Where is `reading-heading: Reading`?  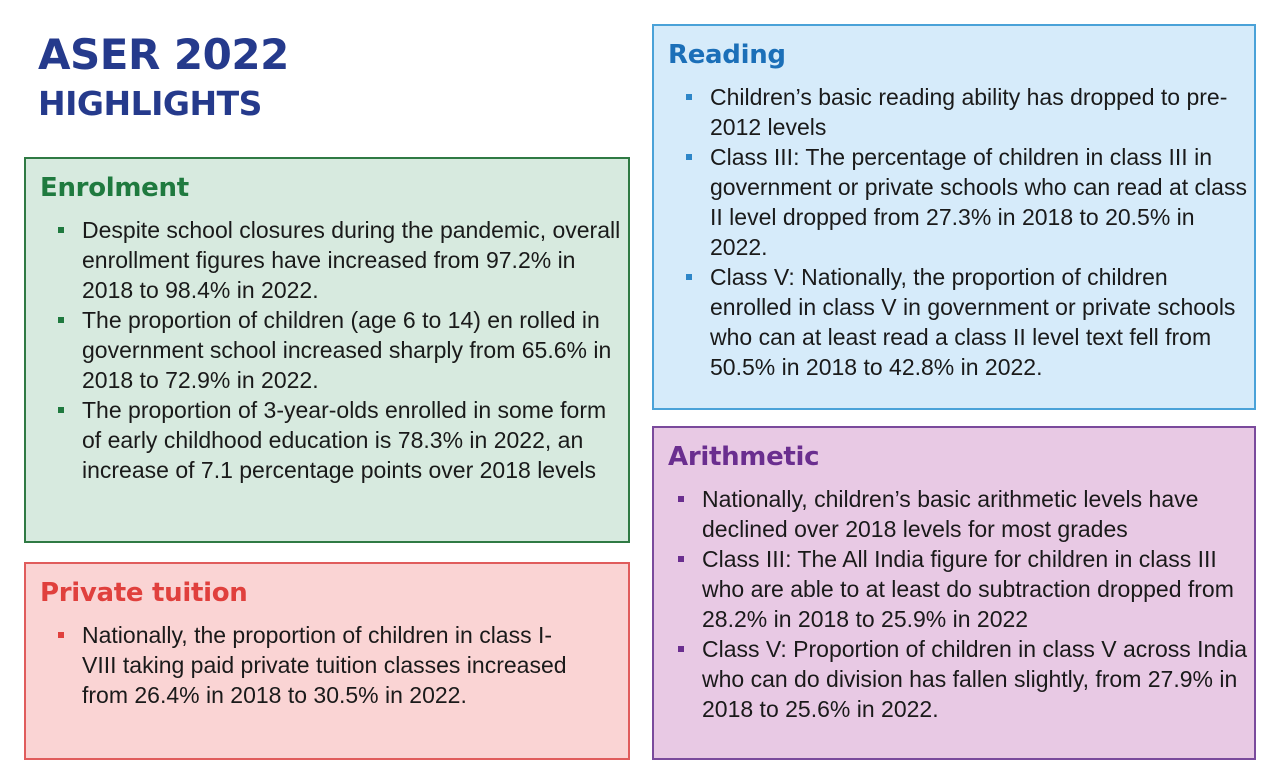 reading-heading: Reading is located at coordinates (727, 55).